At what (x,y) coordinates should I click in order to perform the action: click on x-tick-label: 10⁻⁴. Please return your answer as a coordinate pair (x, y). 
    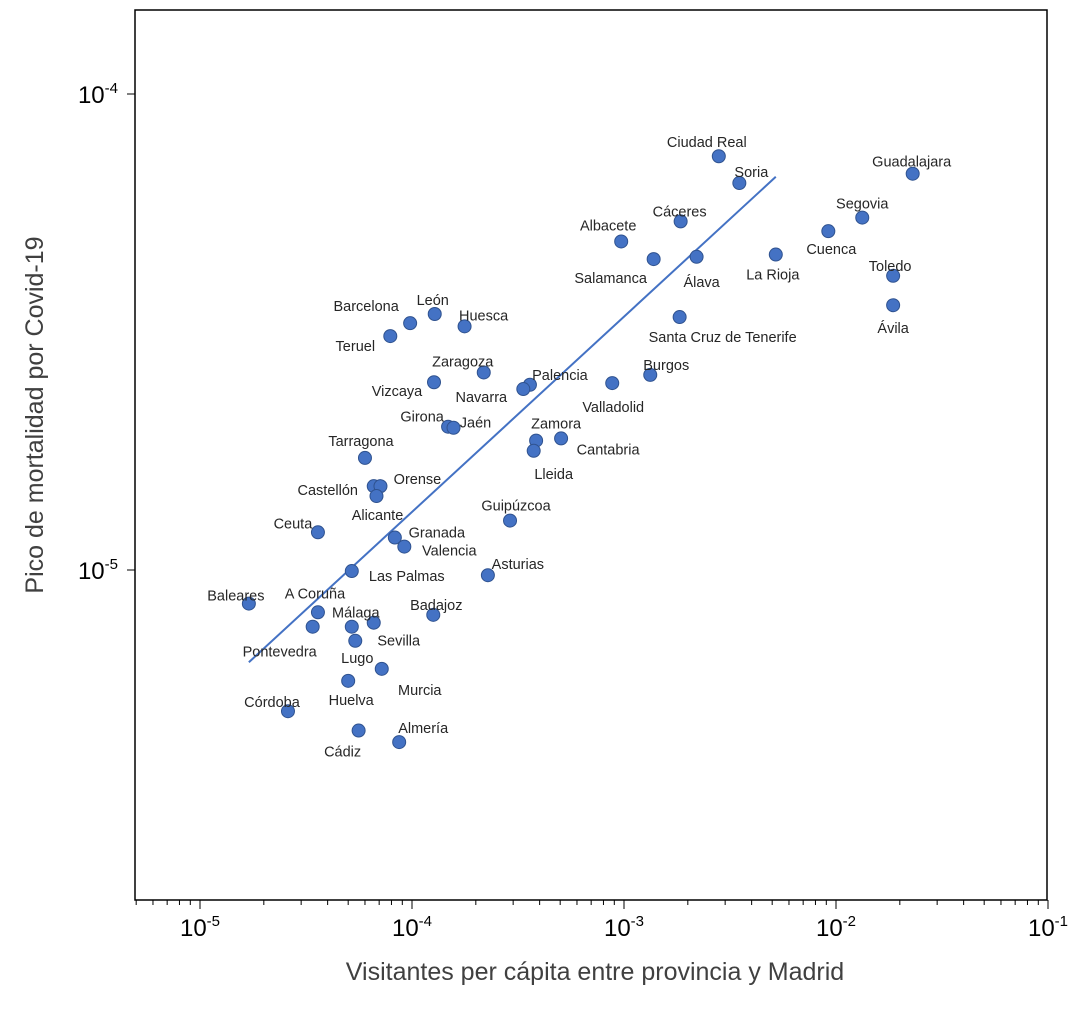
    Looking at the image, I should click on (412, 927).